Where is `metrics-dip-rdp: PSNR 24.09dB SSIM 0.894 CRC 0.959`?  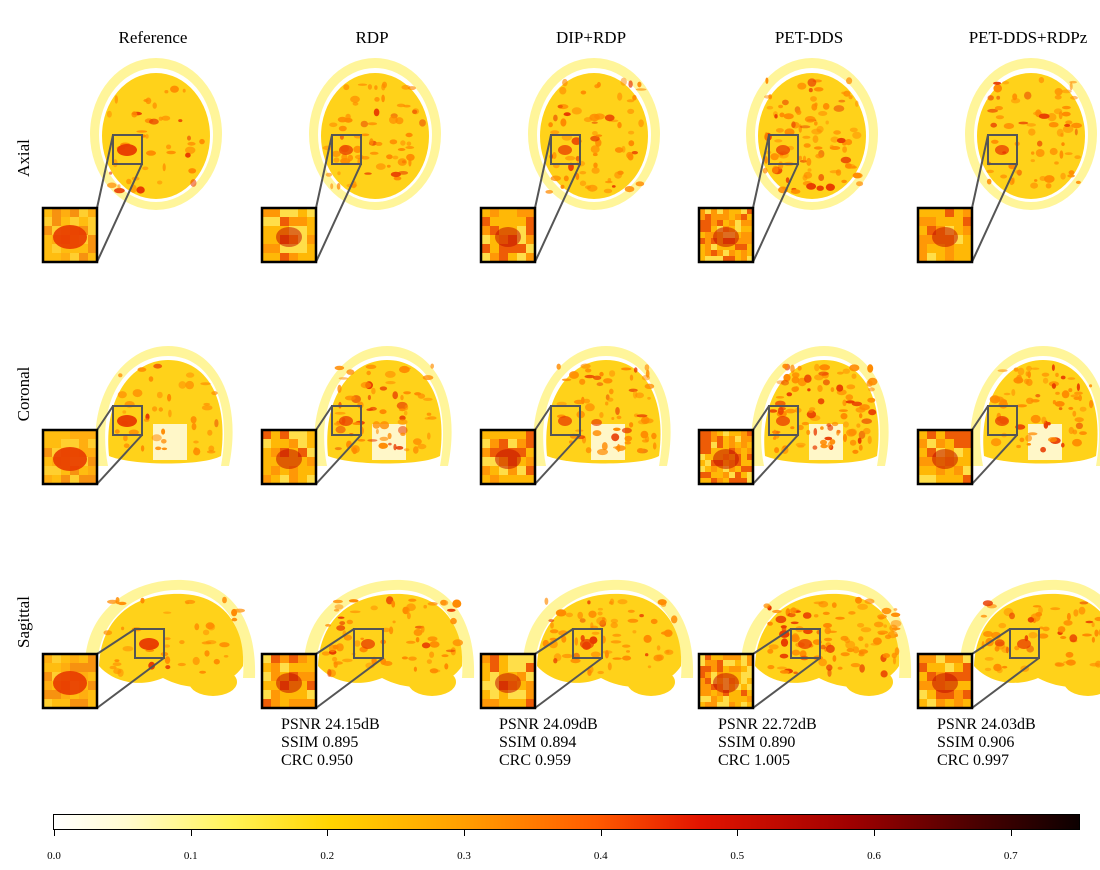 metrics-dip-rdp: PSNR 24.09dB SSIM 0.894 CRC 0.959 is located at coordinates (548, 743).